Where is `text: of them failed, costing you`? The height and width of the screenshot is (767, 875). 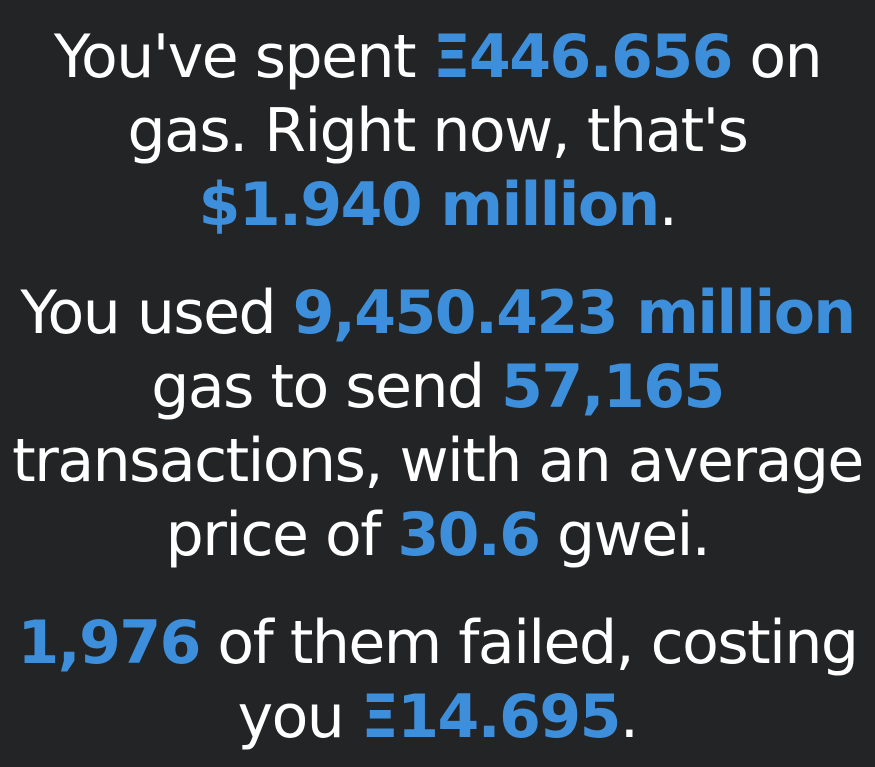 text: of them failed, costing you is located at coordinates (529, 680).